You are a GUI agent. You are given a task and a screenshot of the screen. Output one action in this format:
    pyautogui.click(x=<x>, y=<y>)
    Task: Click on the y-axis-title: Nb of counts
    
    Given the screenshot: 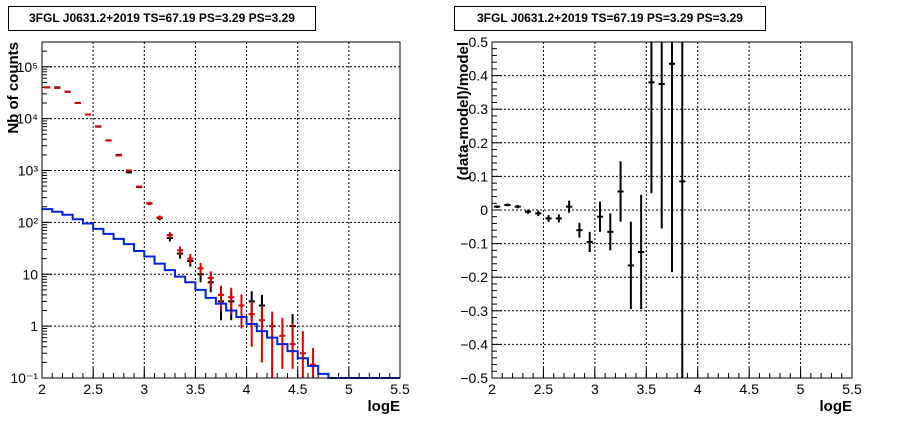 What is the action you would take?
    pyautogui.click(x=13, y=88)
    